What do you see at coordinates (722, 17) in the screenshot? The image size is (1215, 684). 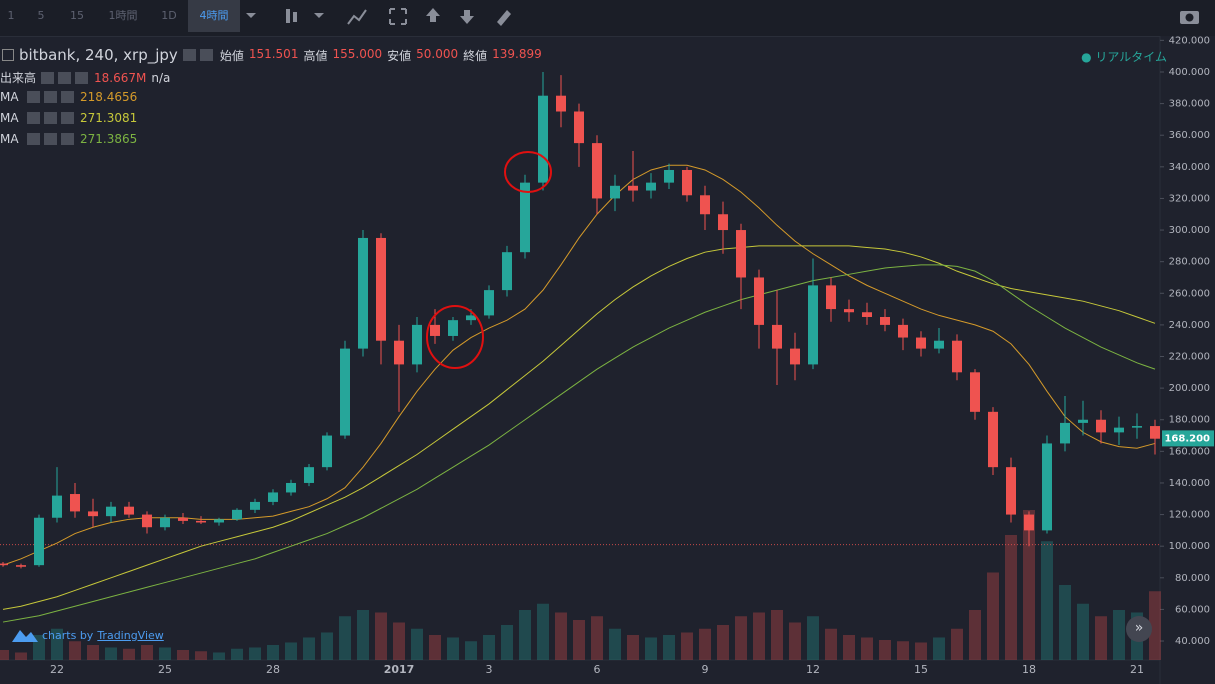 I see `toolbar-icons` at bounding box center [722, 17].